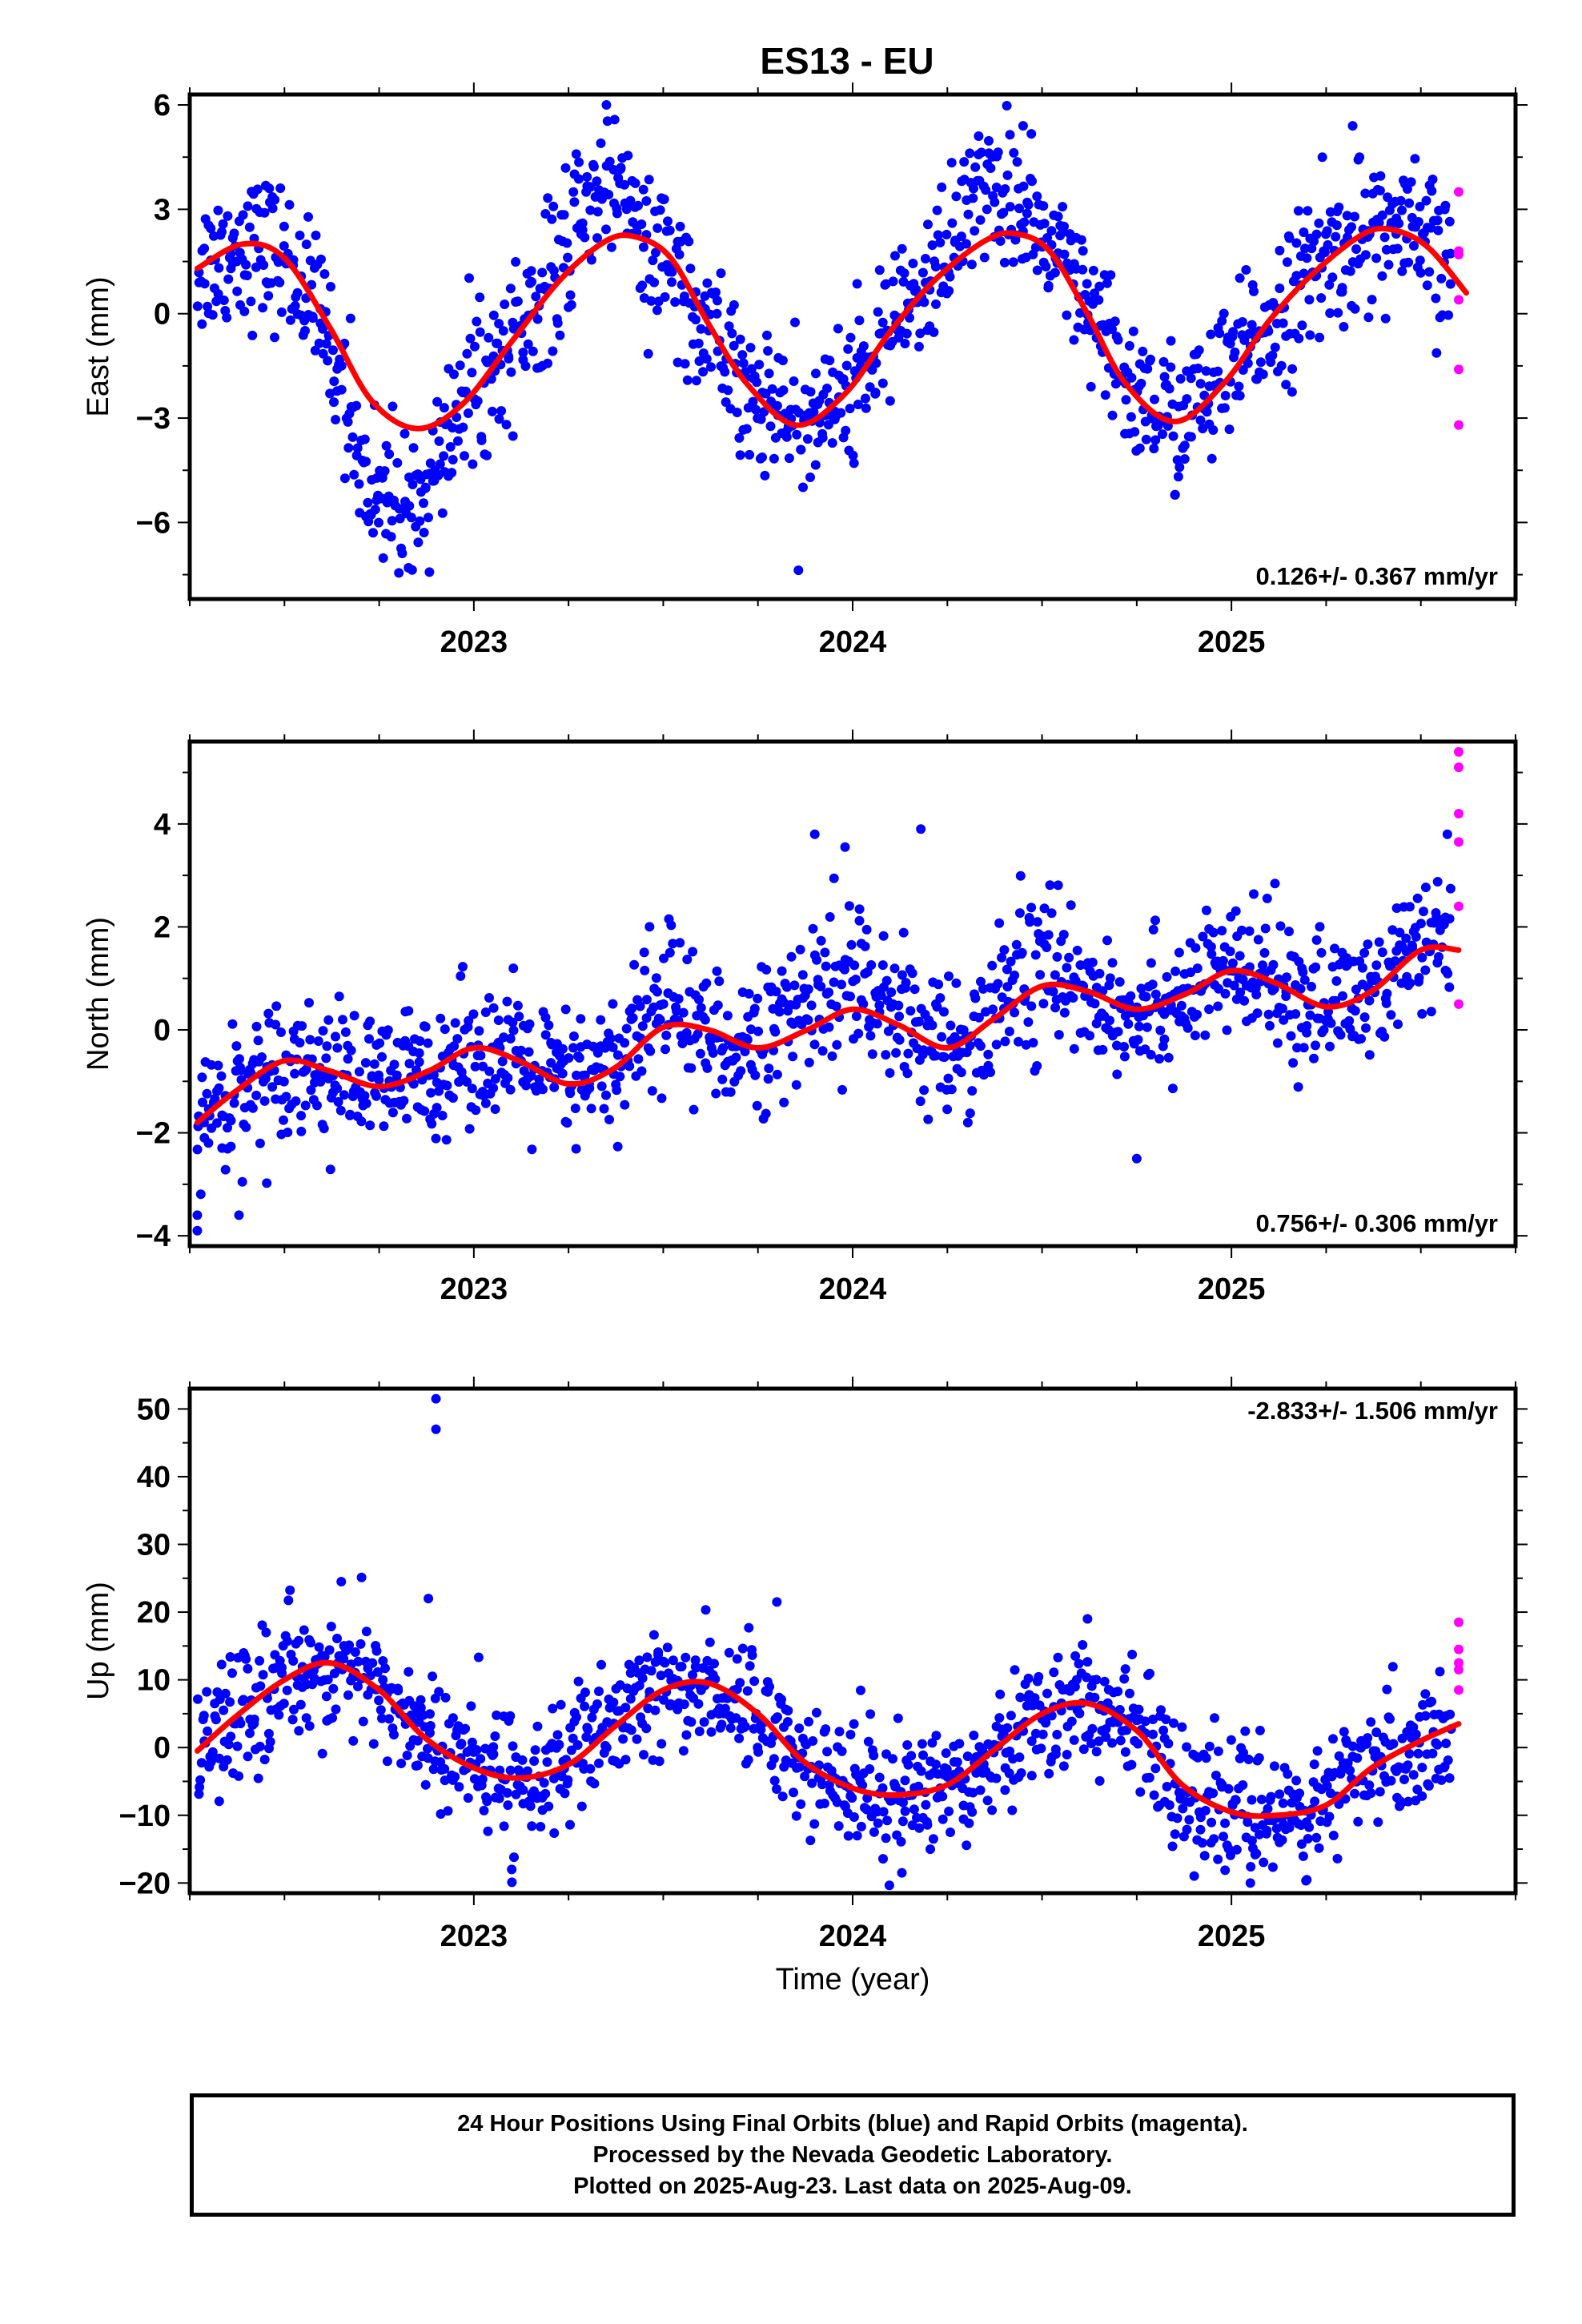 This screenshot has width=1582, height=2324. What do you see at coordinates (1459, 906) in the screenshot?
I see `rapid-point` at bounding box center [1459, 906].